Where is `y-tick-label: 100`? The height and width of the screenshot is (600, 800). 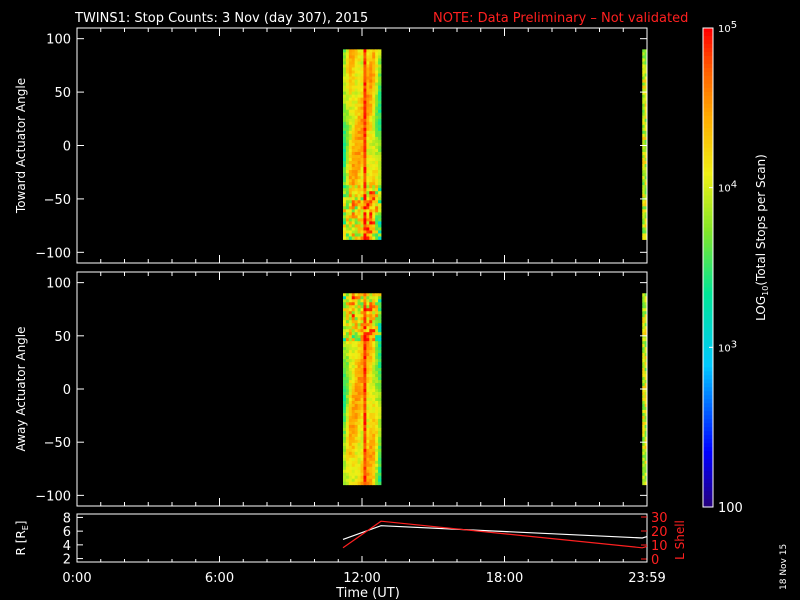
y-tick-label: 100 is located at coordinates (58, 40).